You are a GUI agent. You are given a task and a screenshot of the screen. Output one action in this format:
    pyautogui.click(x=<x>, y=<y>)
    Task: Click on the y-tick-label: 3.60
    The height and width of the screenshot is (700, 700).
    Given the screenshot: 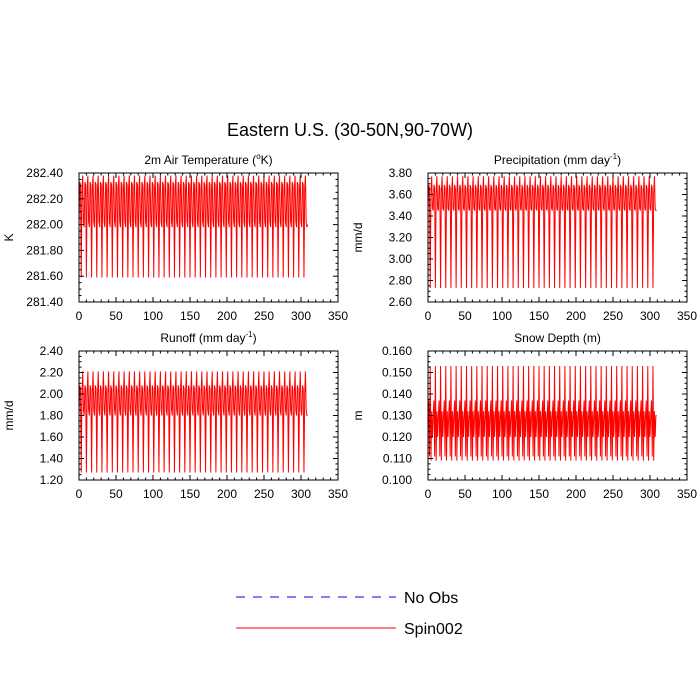 What is the action you would take?
    pyautogui.click(x=401, y=195)
    